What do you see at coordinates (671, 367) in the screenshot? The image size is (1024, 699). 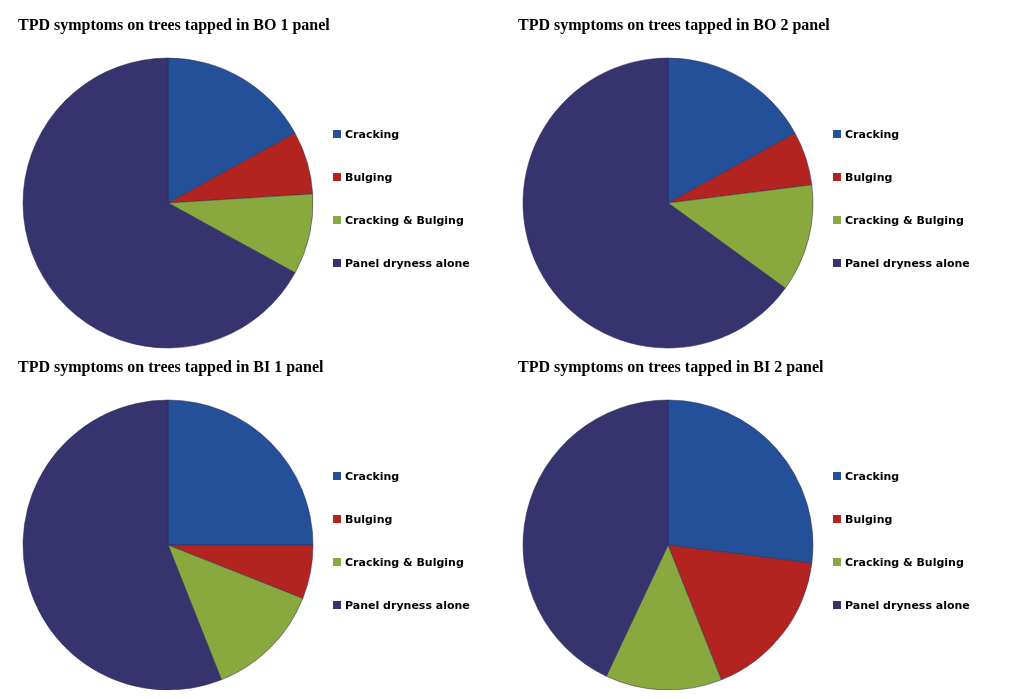 I see `chart-title: TPD symptoms on trees tapped in BI 2 panel` at bounding box center [671, 367].